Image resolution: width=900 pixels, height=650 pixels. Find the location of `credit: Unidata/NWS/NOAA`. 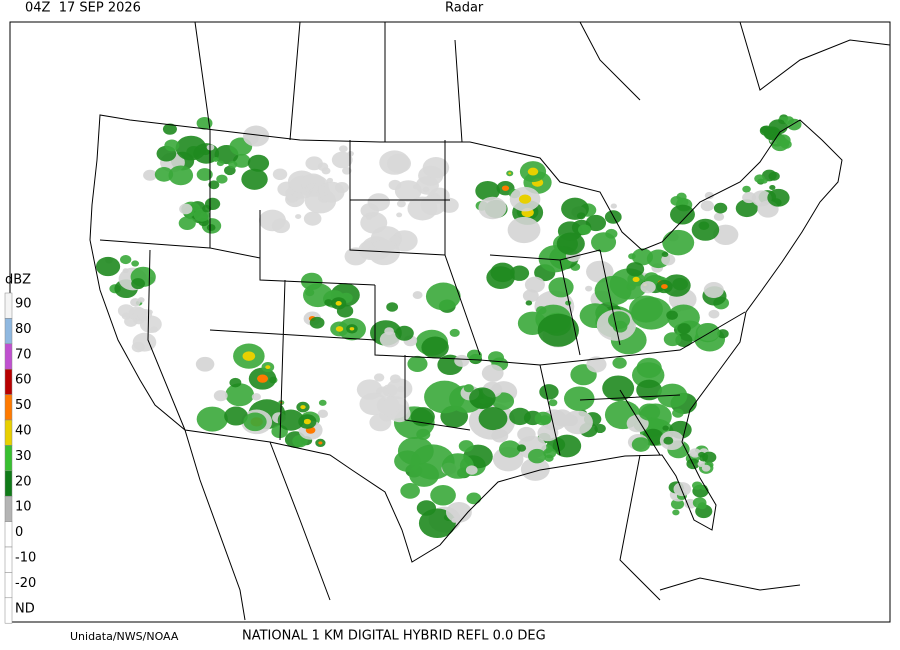

credit: Unidata/NWS/NOAA is located at coordinates (124, 636).